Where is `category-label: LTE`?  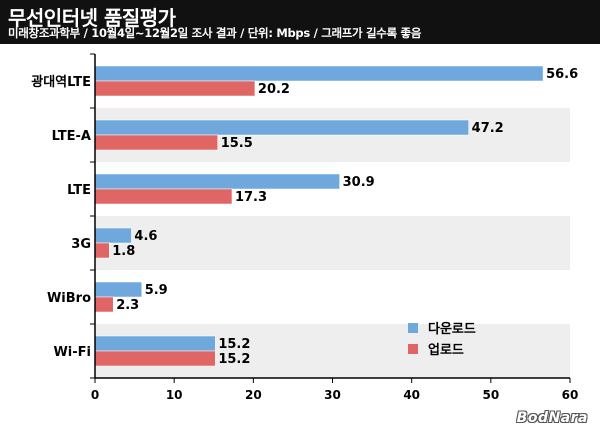
category-label: LTE is located at coordinates (79, 190).